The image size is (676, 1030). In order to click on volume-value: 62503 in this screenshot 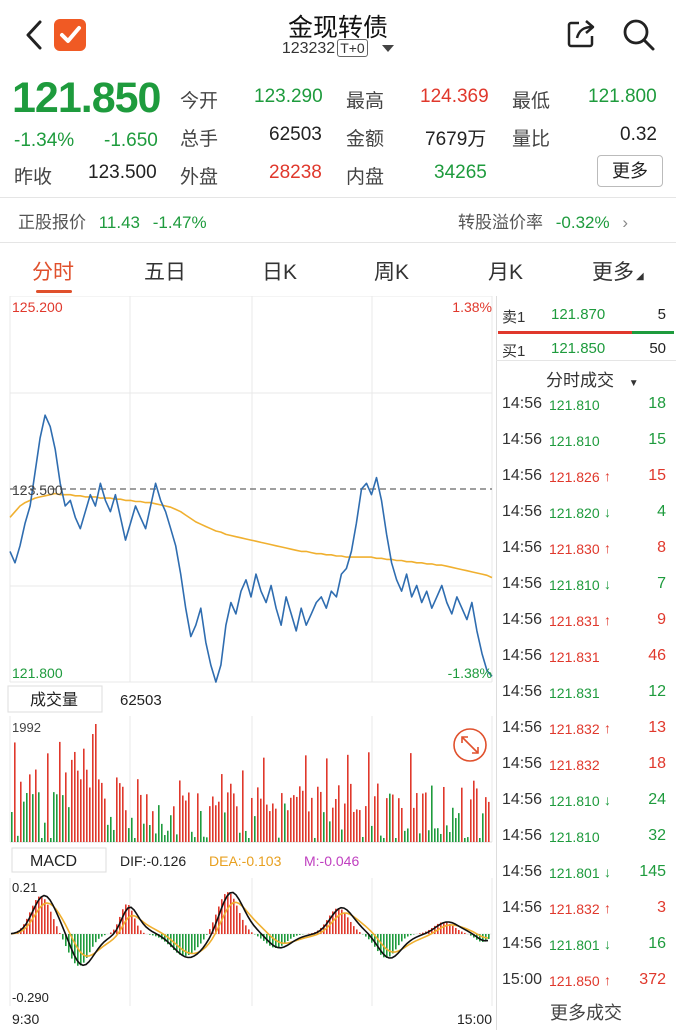, I will do `click(141, 700)`.